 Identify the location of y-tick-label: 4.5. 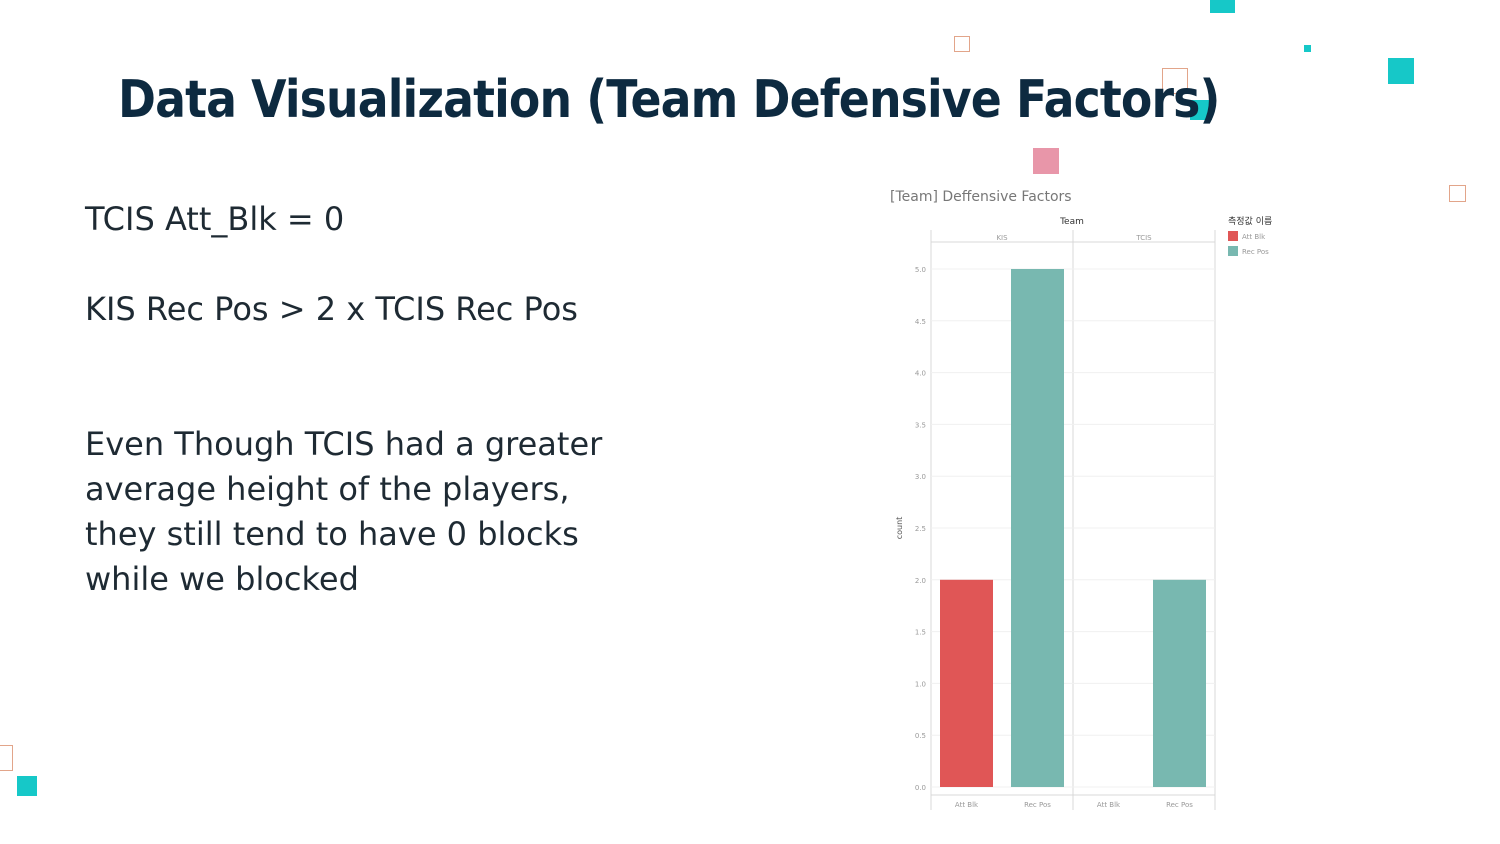
(920, 322).